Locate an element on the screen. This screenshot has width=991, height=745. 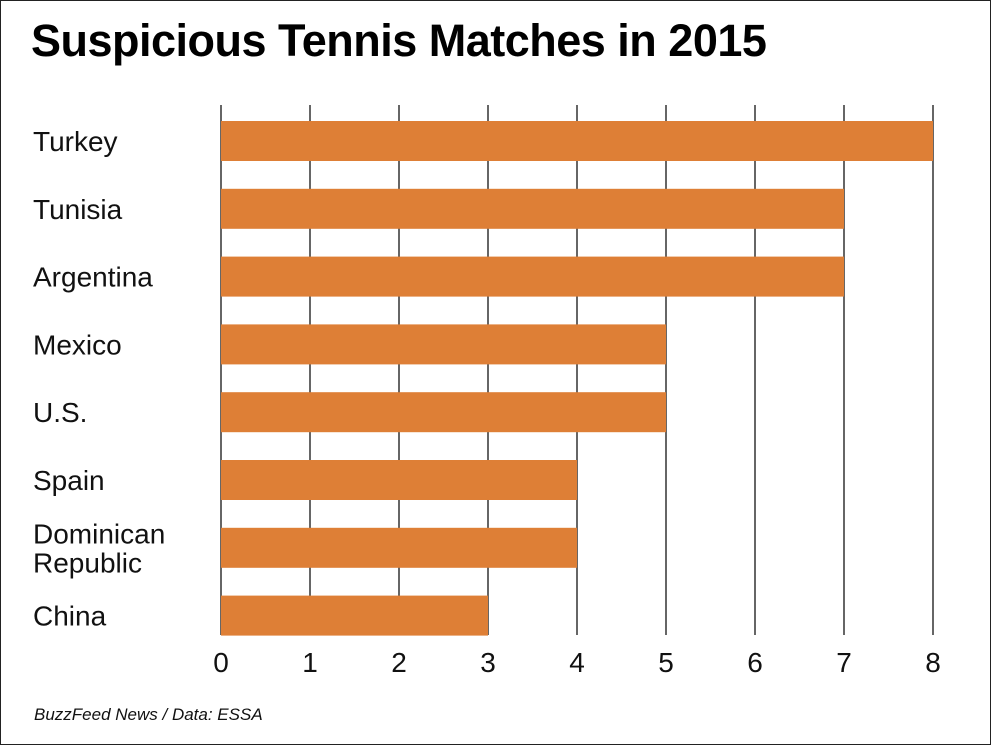
category-label: Argentina is located at coordinates (93, 277).